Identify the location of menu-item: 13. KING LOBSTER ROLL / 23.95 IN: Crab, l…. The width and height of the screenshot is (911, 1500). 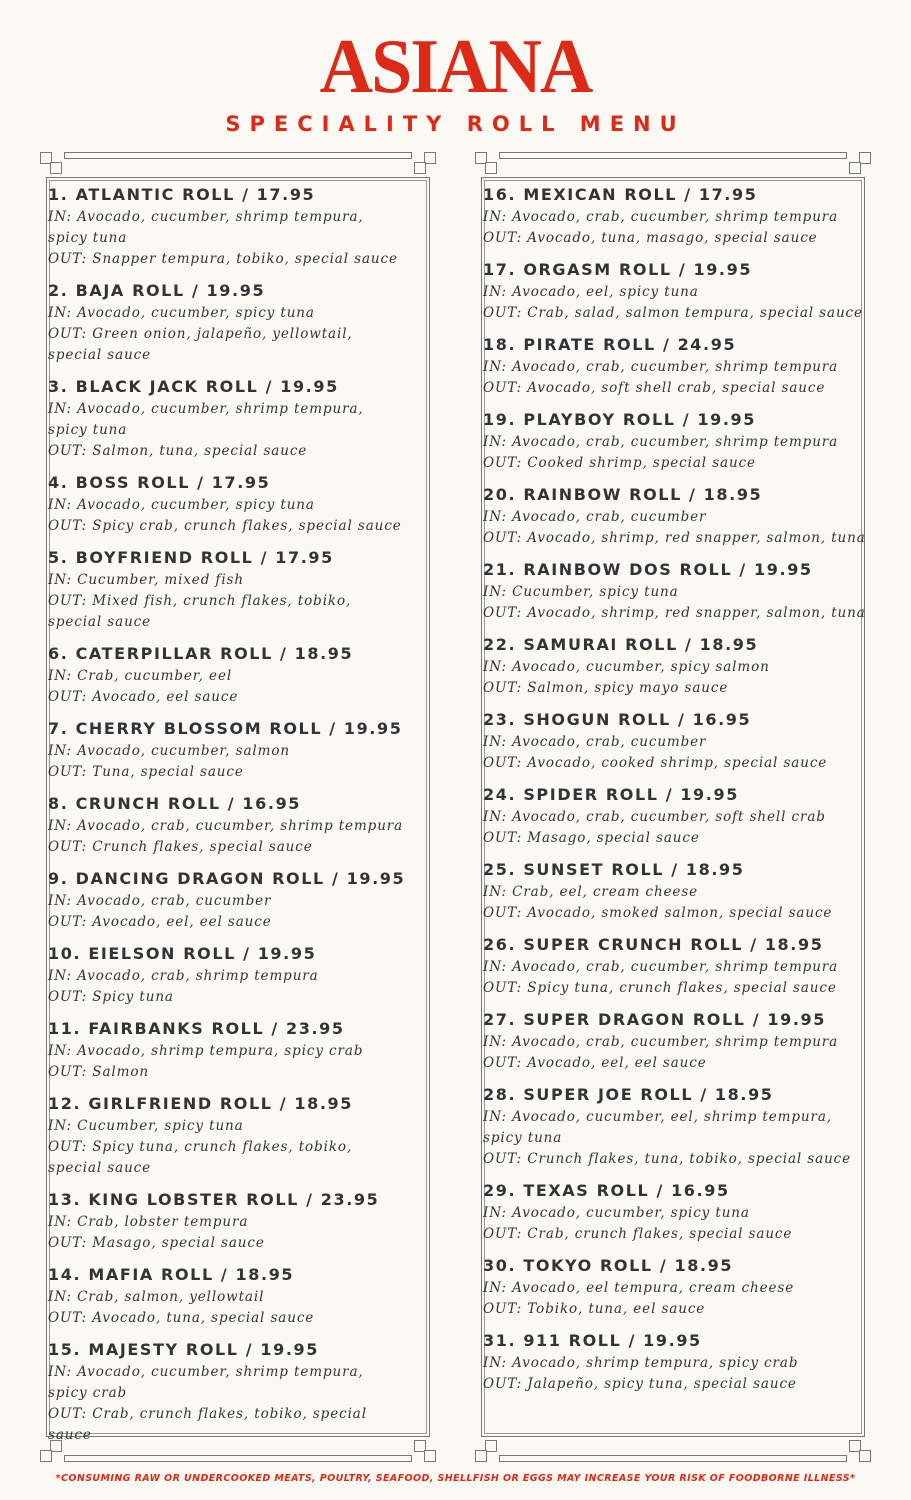
(228, 1220).